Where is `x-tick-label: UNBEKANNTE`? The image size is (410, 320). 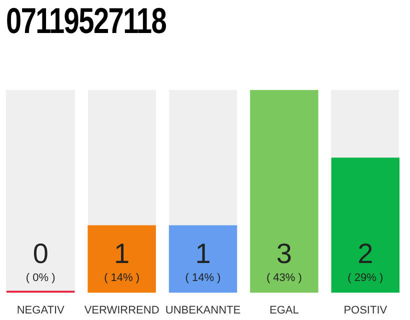
x-tick-label: UNBEKANNTE is located at coordinates (203, 310).